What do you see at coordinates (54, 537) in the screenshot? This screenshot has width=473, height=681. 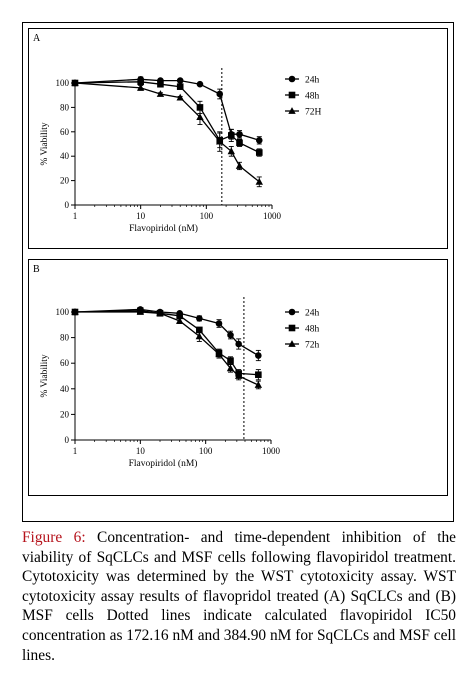 I see `figure-caption-label: Figure 6:` at bounding box center [54, 537].